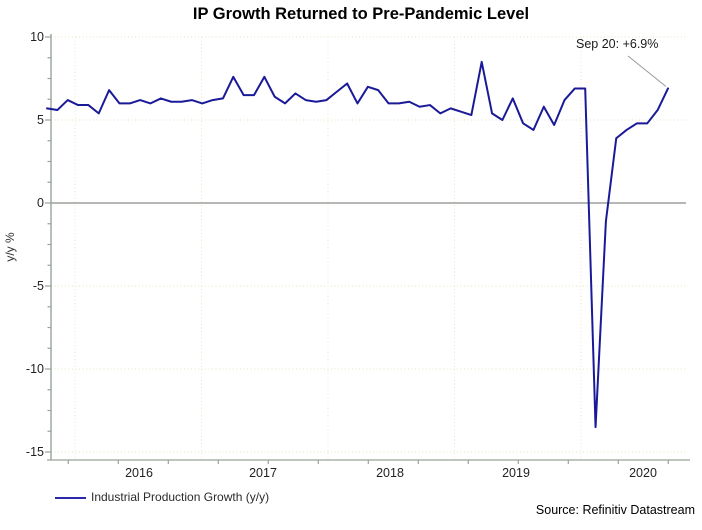 The width and height of the screenshot is (702, 530). Describe the element at coordinates (643, 473) in the screenshot. I see `x-tick-label: 2020` at that location.